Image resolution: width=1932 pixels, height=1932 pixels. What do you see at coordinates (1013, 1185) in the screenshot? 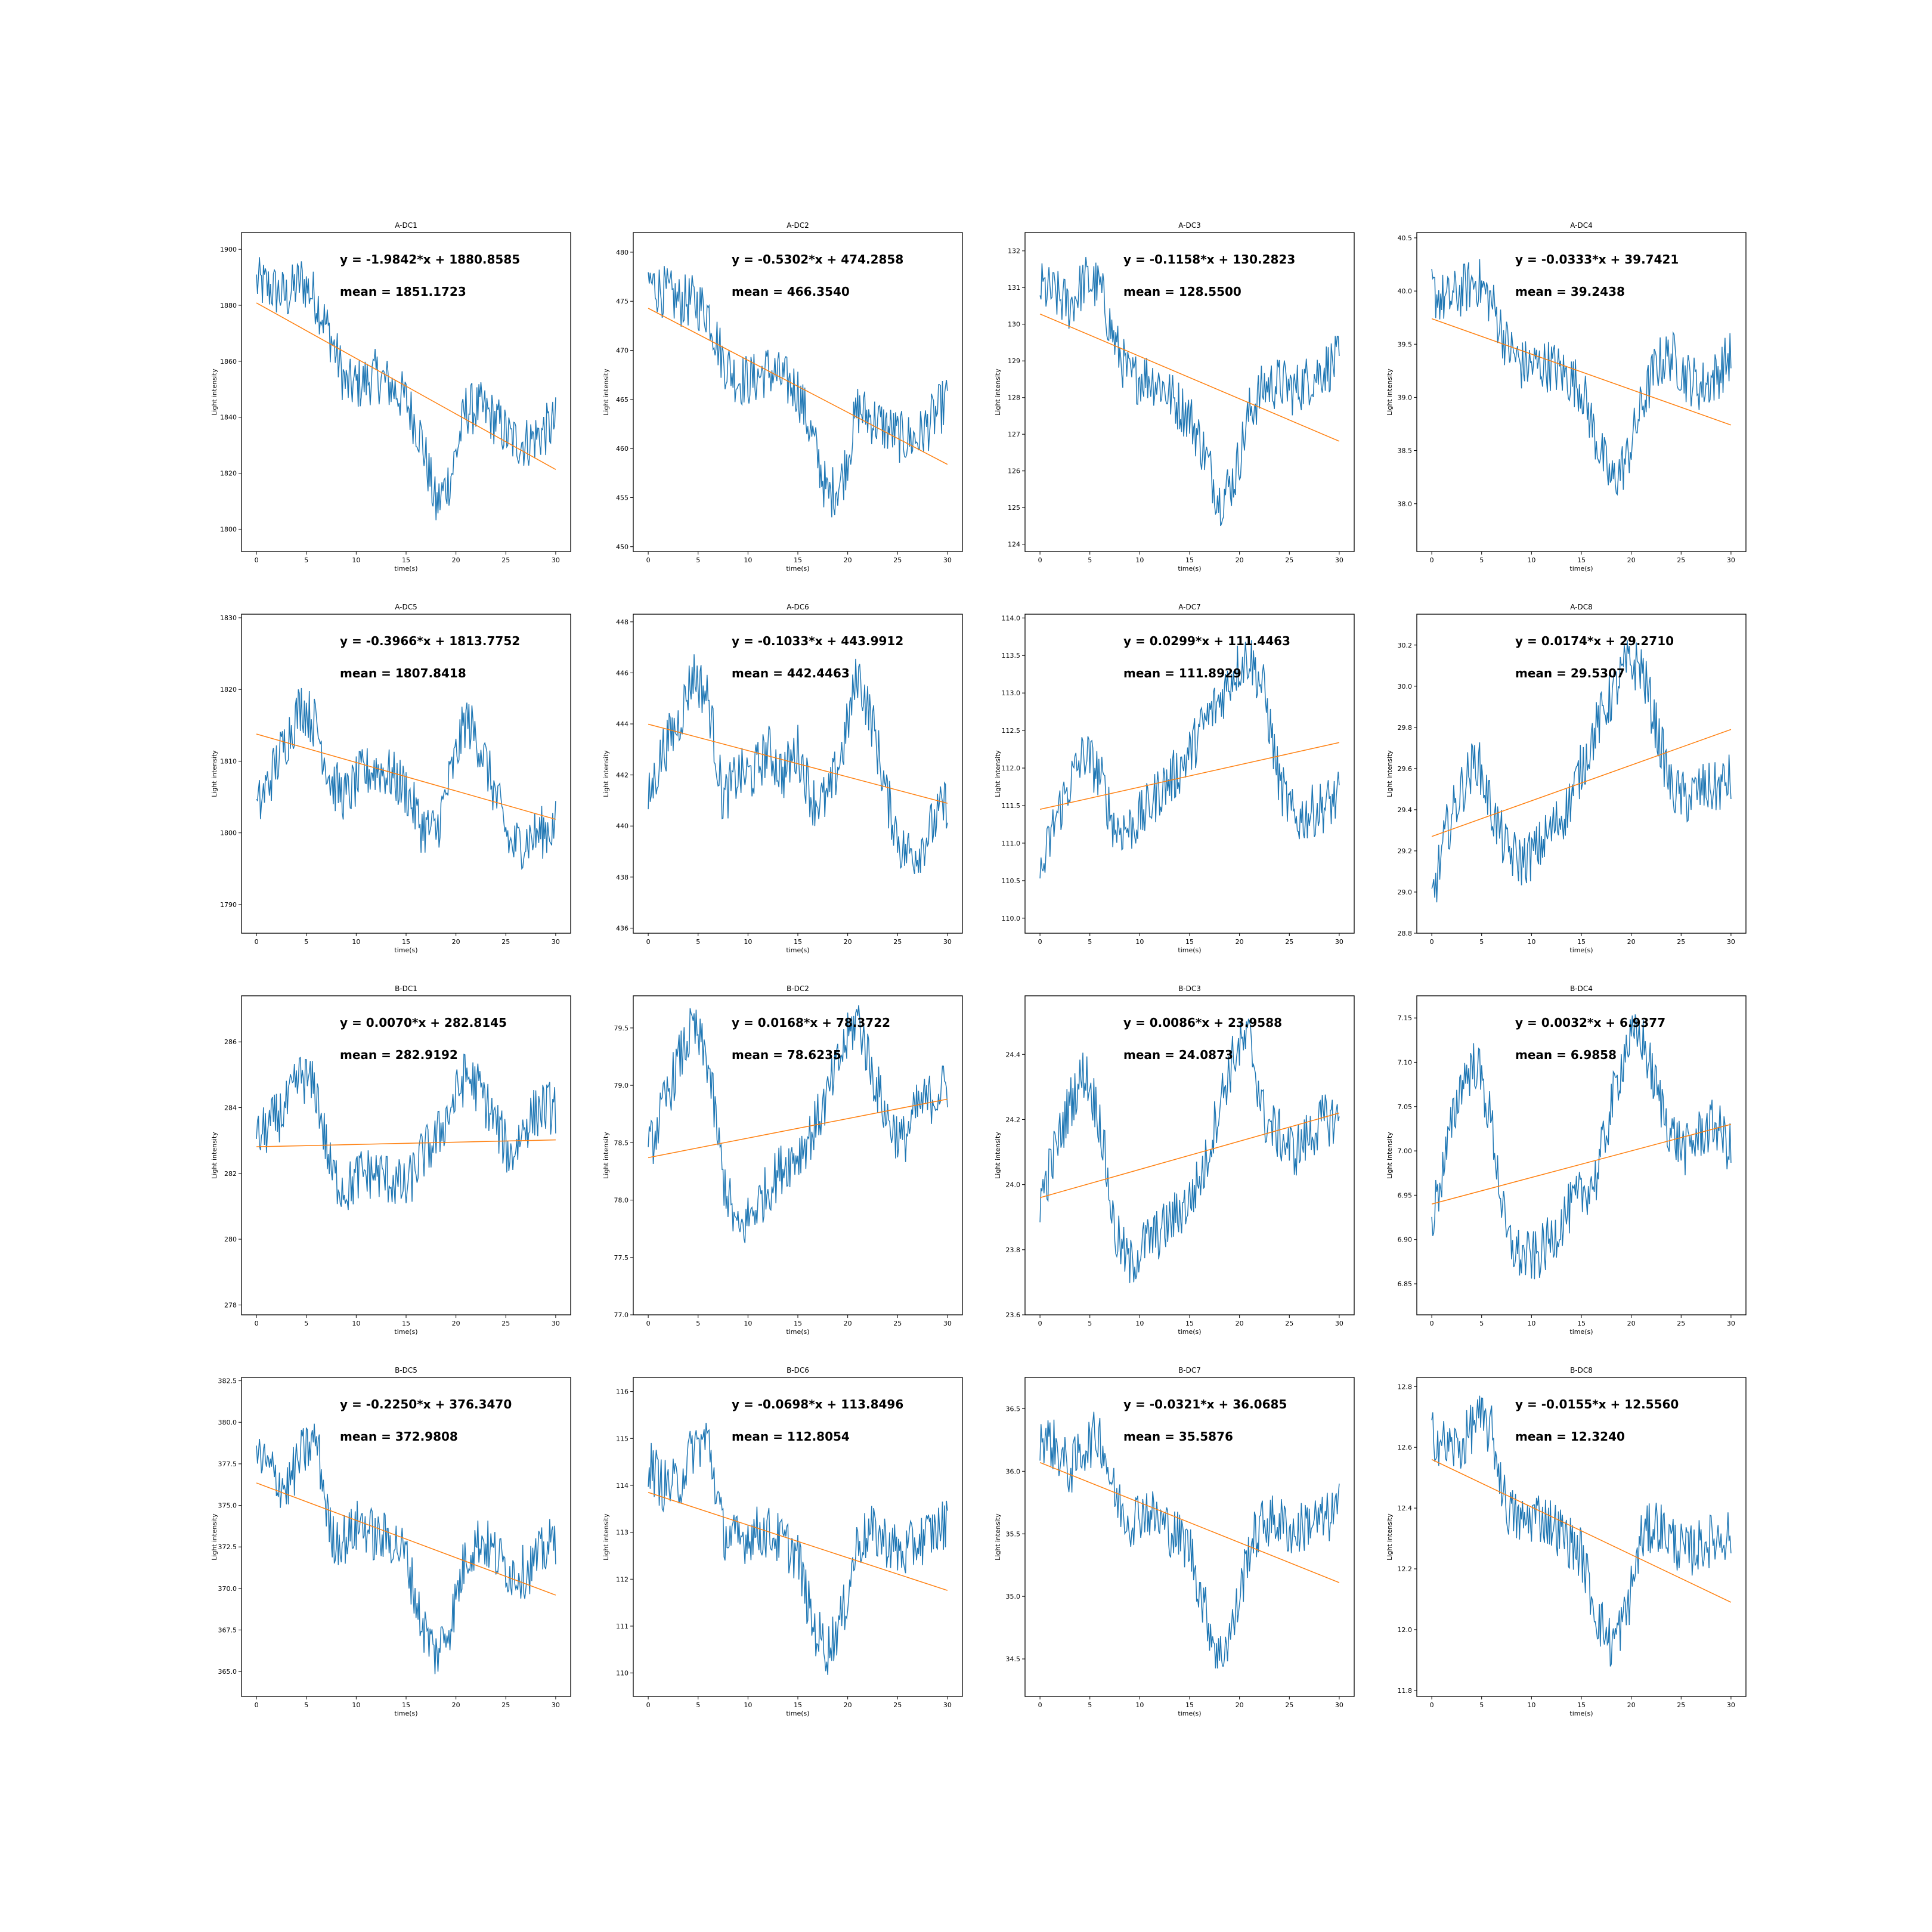
I see `y-tick-label: 24.0` at bounding box center [1013, 1185].